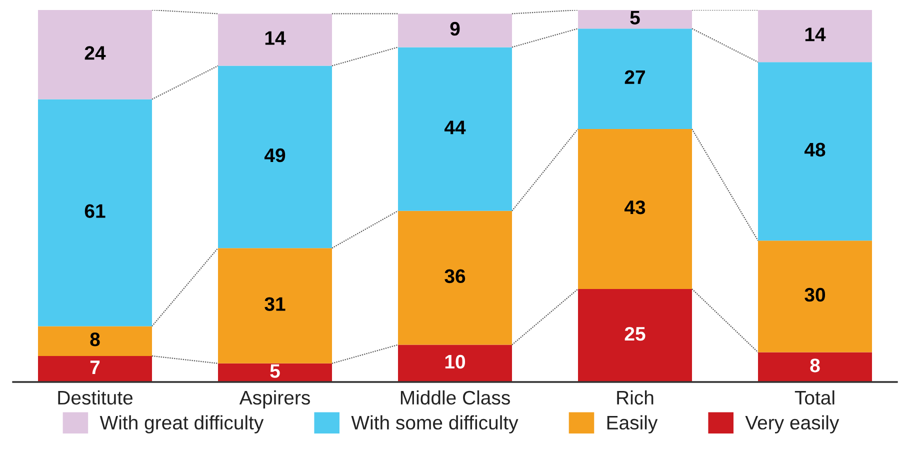 Image resolution: width=902 pixels, height=449 pixels. I want to click on data-label: 27, so click(634, 77).